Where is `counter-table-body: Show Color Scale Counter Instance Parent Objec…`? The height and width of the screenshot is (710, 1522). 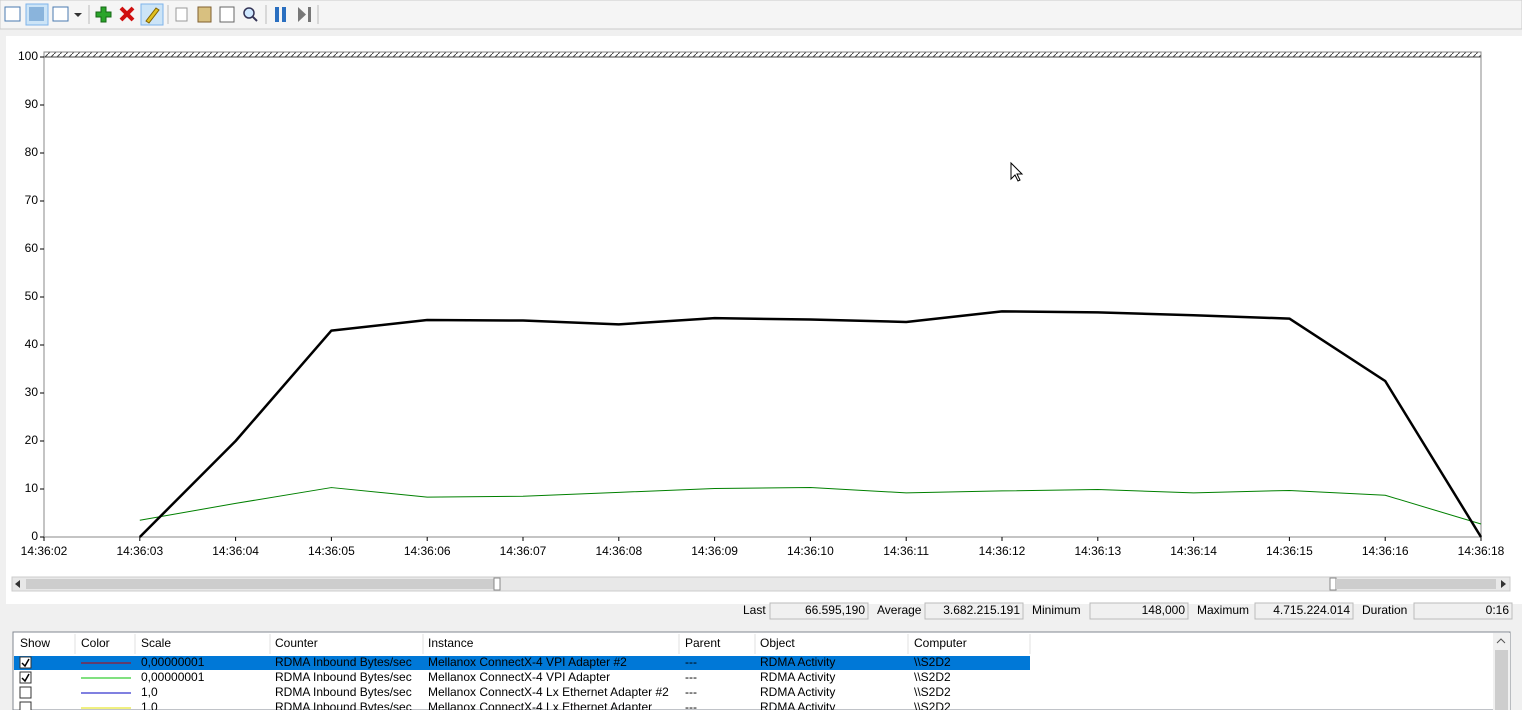 counter-table-body: Show Color Scale Counter Instance Parent Objec… is located at coordinates (522, 672).